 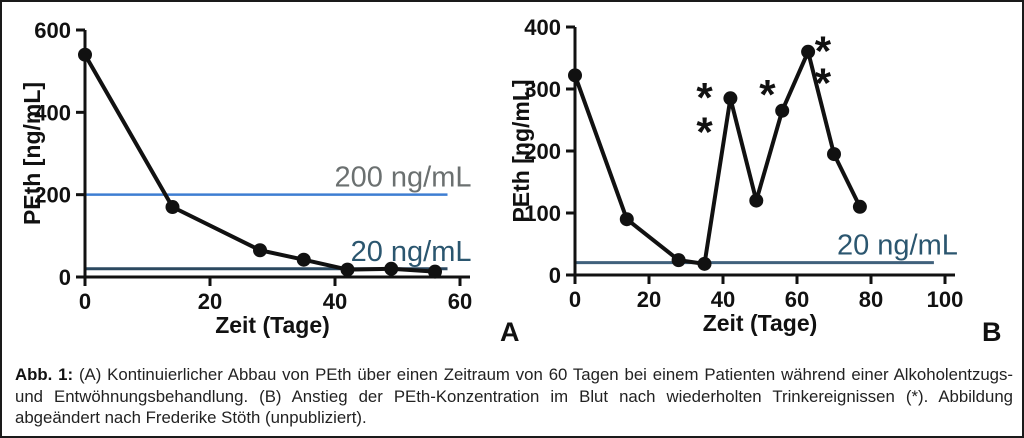 What do you see at coordinates (52, 30) in the screenshot?
I see `y-tick-label: 600` at bounding box center [52, 30].